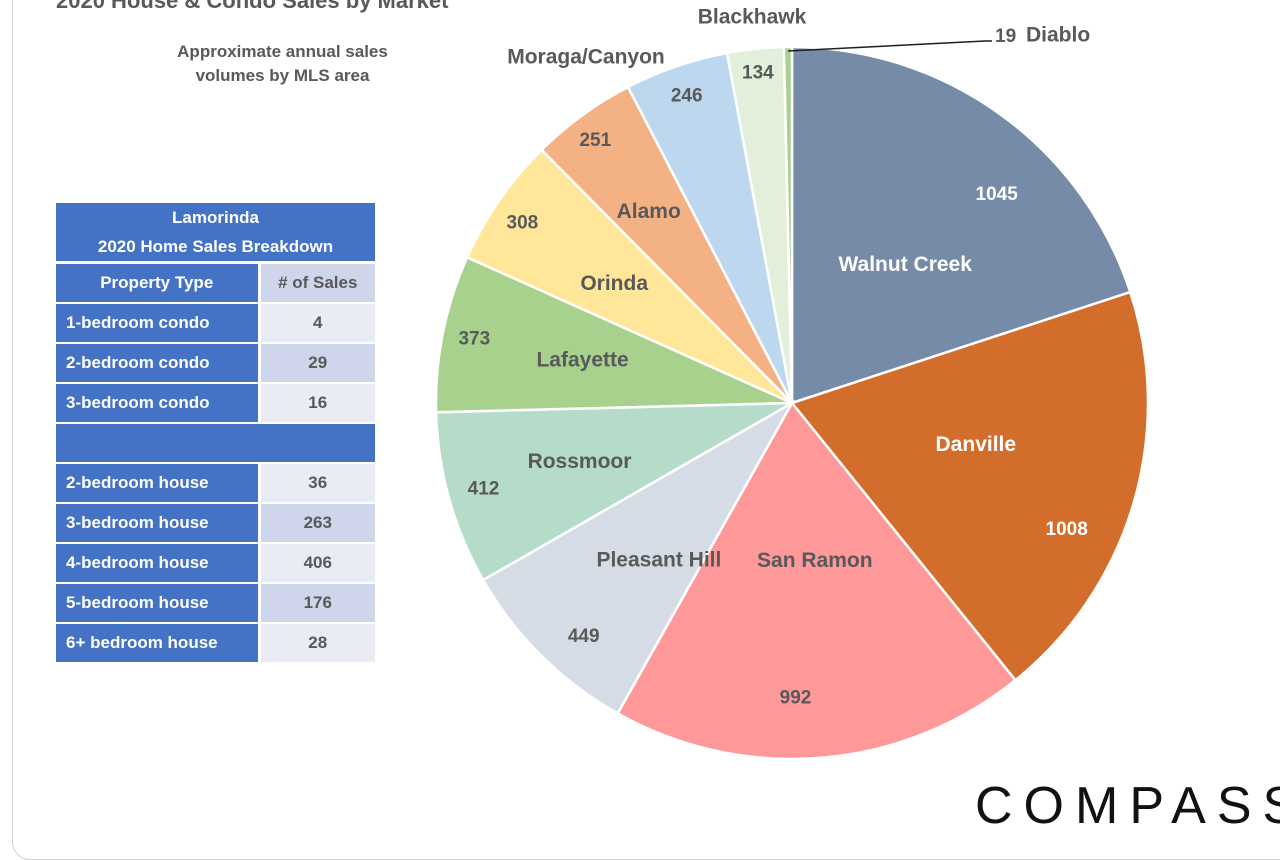 The width and height of the screenshot is (1280, 860). I want to click on table-title-line1: Lamorinda, so click(215, 217).